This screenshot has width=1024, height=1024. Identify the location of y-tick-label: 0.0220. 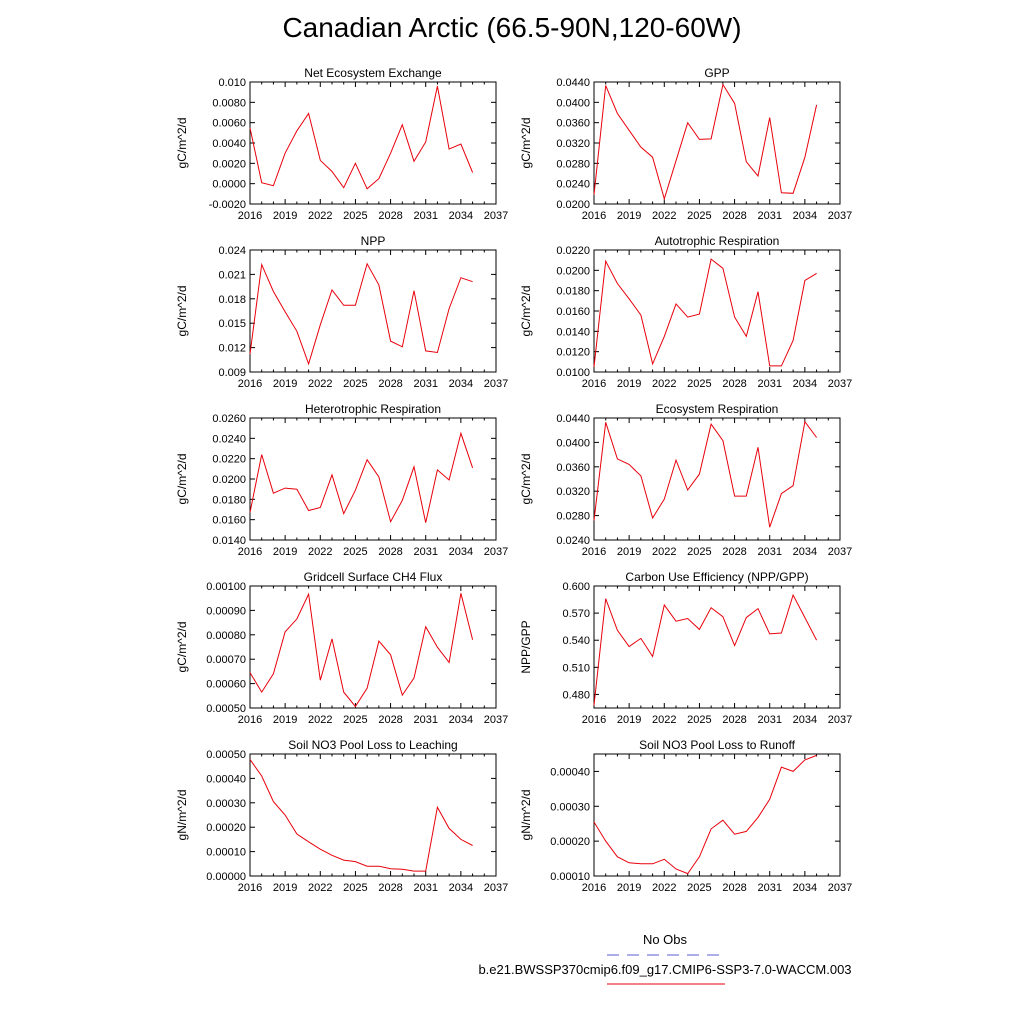
(229, 460).